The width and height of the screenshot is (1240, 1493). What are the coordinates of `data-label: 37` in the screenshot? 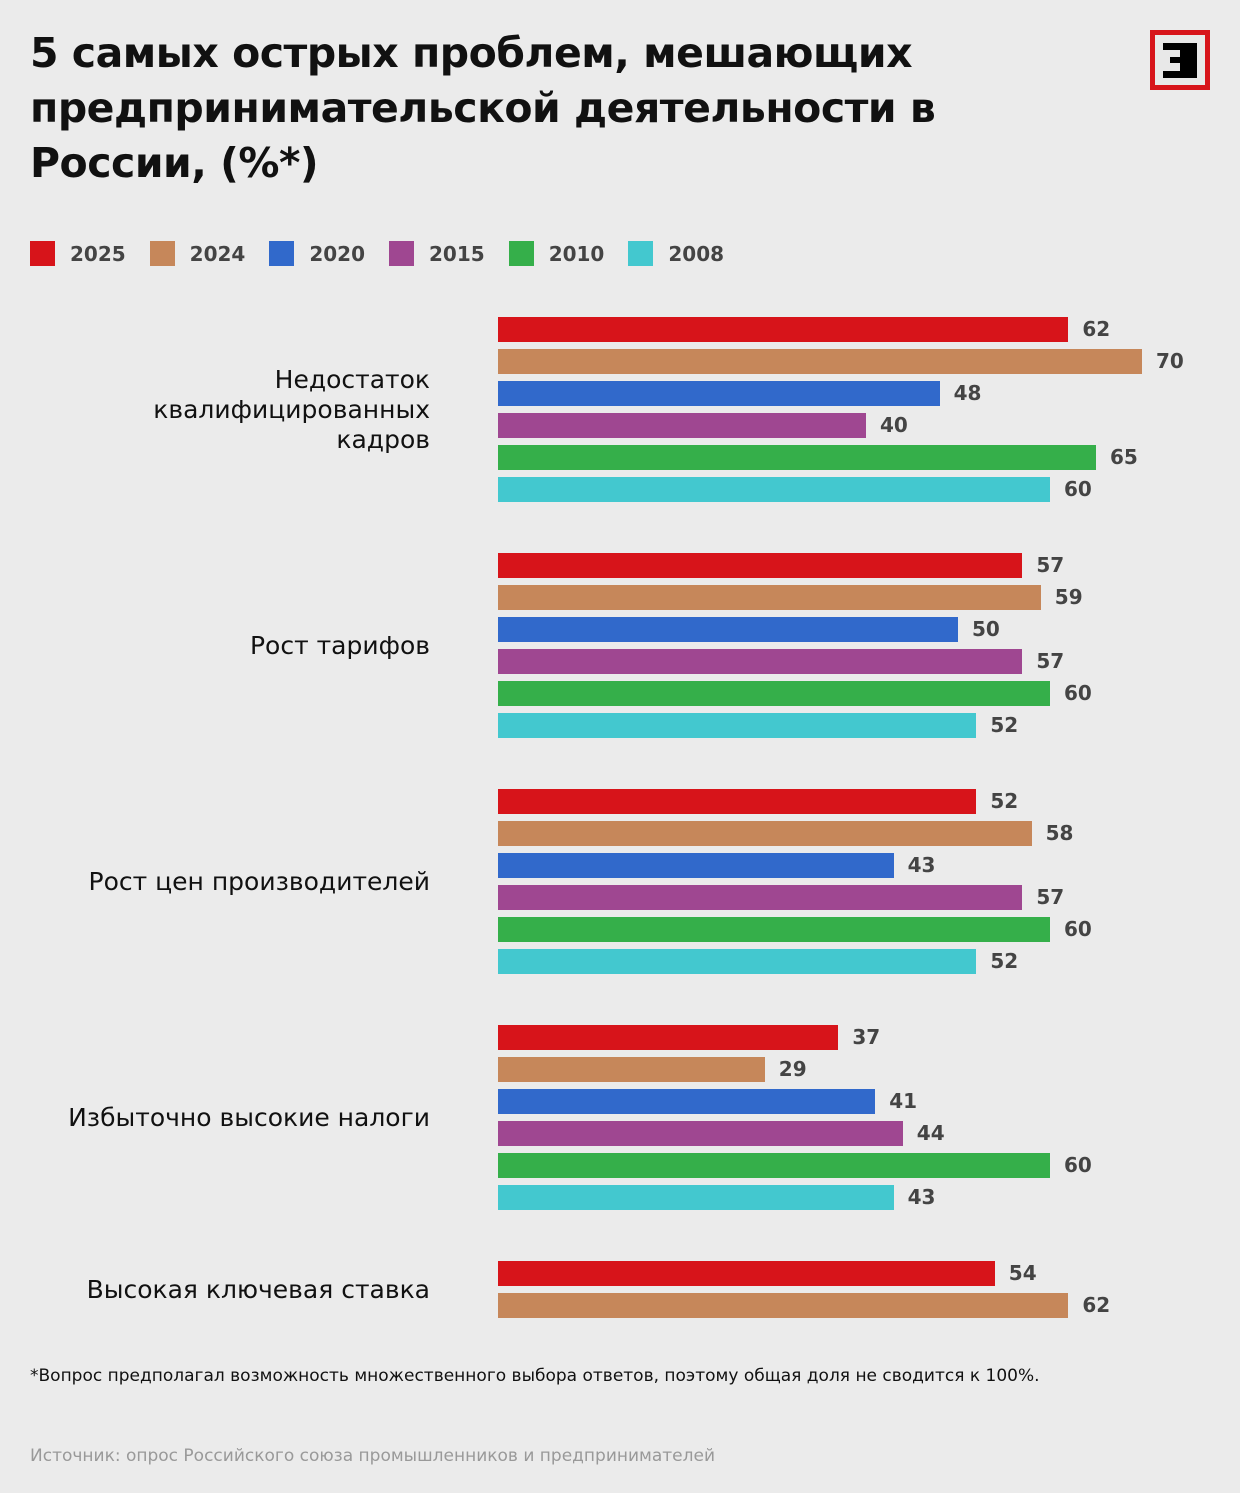 It's located at (866, 1037).